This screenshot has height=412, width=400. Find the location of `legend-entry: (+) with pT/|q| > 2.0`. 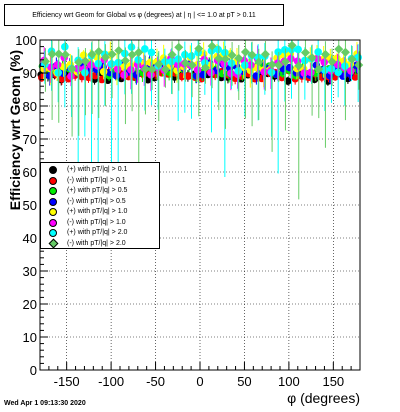

legend-entry: (+) with pT/|q| > 2.0 is located at coordinates (100, 233).